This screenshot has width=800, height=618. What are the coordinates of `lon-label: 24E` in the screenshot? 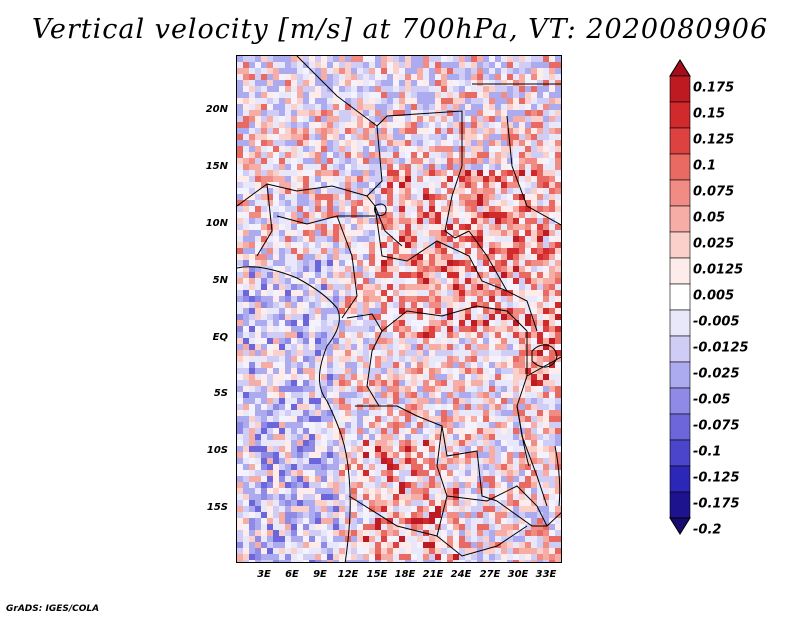 It's located at (461, 574).